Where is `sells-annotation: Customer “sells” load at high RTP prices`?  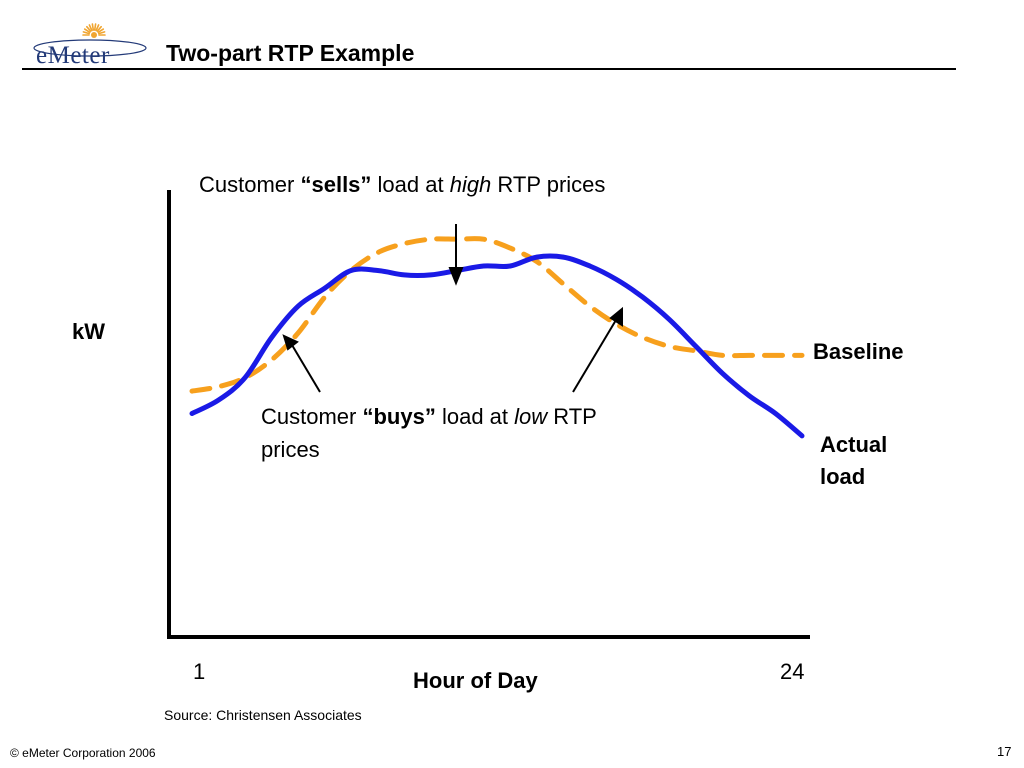 sells-annotation: Customer “sells” load at high RTP prices is located at coordinates (402, 185).